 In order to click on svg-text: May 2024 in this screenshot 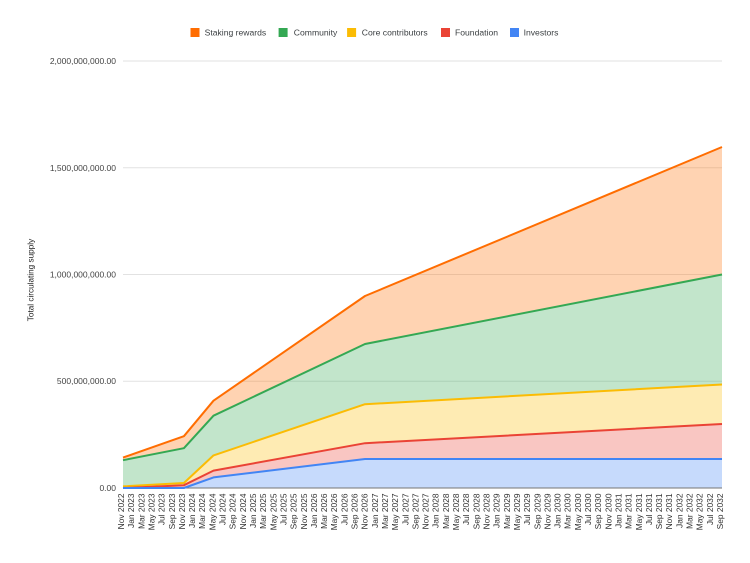, I will do `click(212, 511)`.